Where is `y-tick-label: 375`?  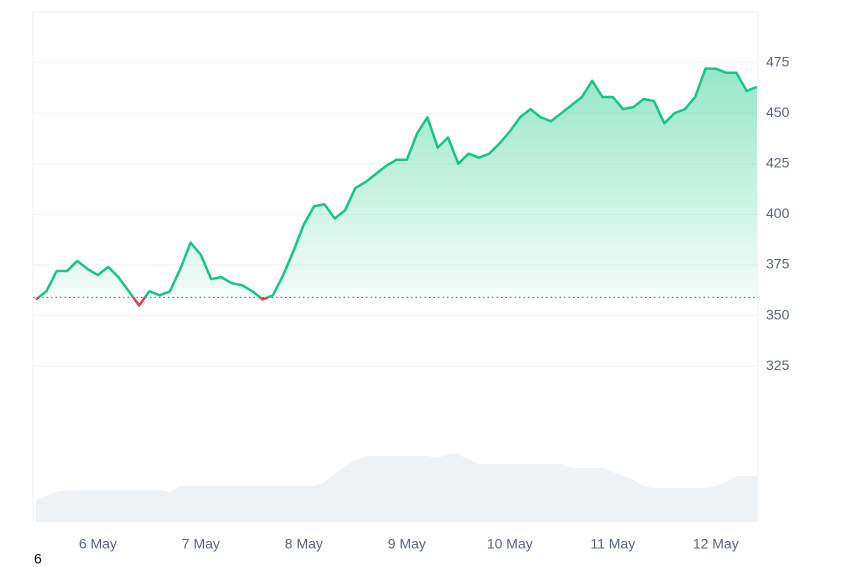 y-tick-label: 375 is located at coordinates (778, 264).